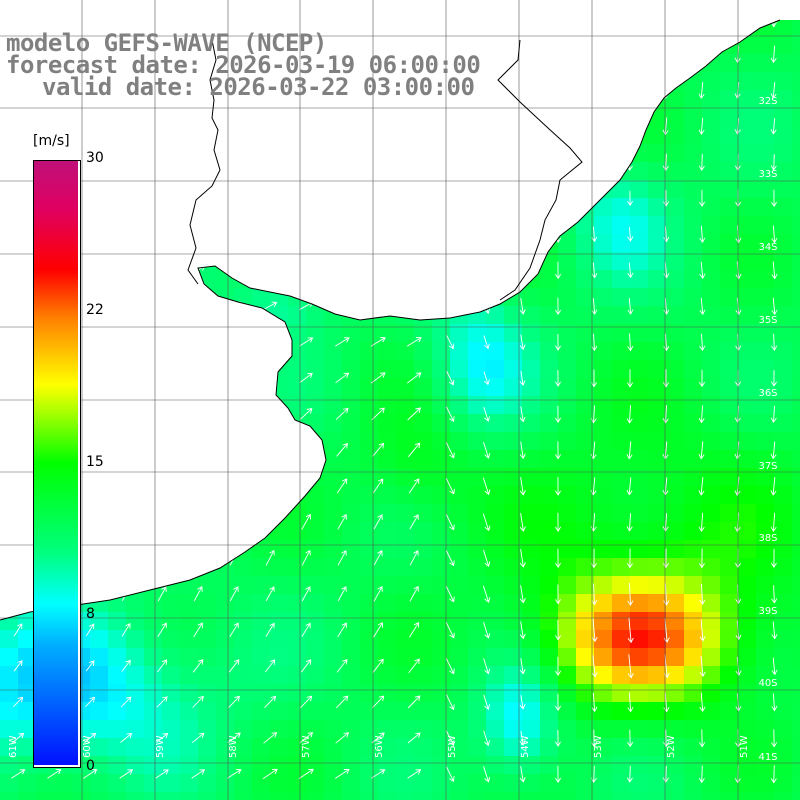 This screenshot has height=800, width=800. Describe the element at coordinates (90, 766) in the screenshot. I see `colorbar-tick-0: 0` at that location.